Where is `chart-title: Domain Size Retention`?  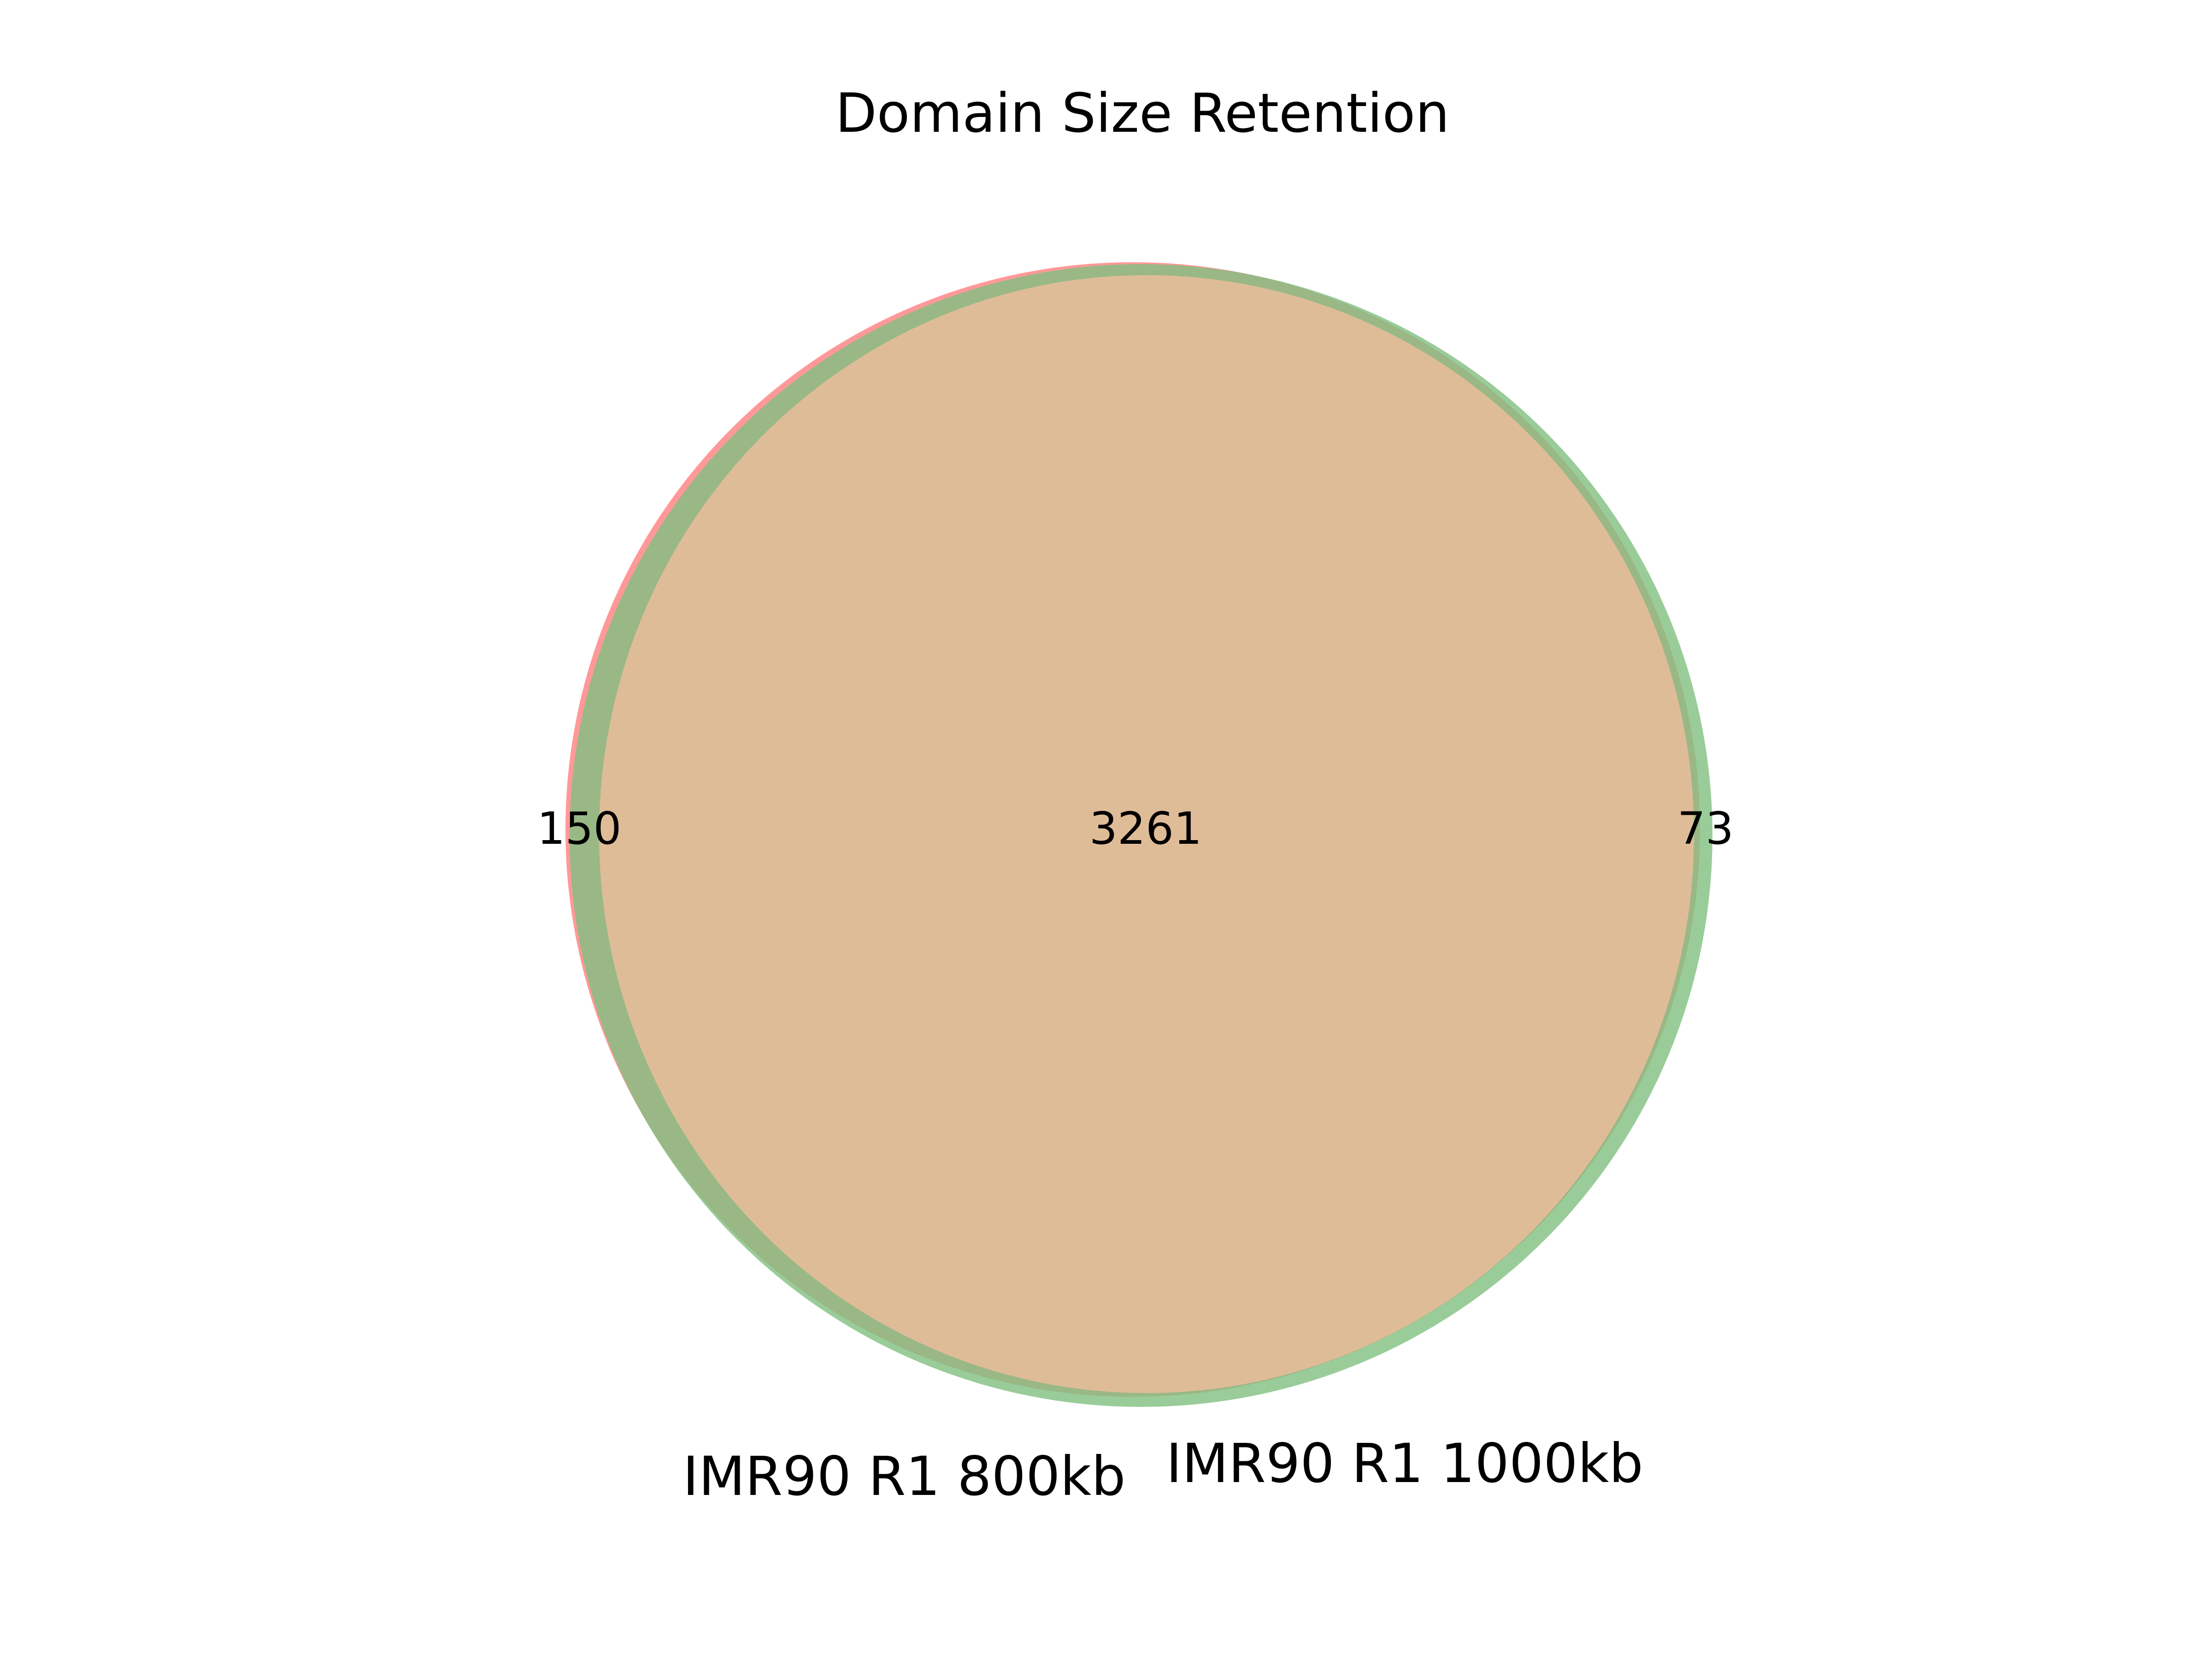 chart-title: Domain Size Retention is located at coordinates (1142, 113).